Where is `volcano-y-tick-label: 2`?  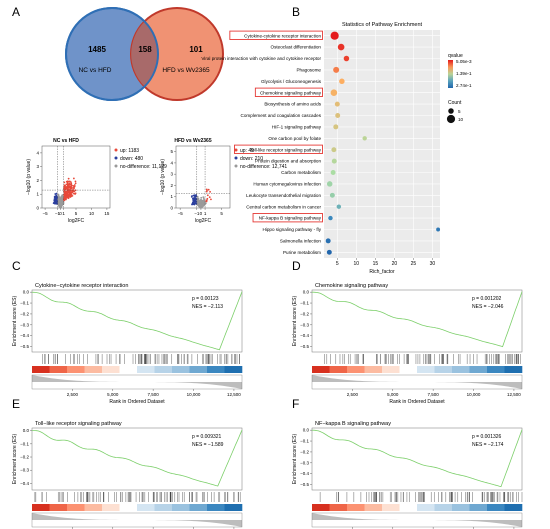 volcano-y-tick-label: 2 is located at coordinates (37, 180).